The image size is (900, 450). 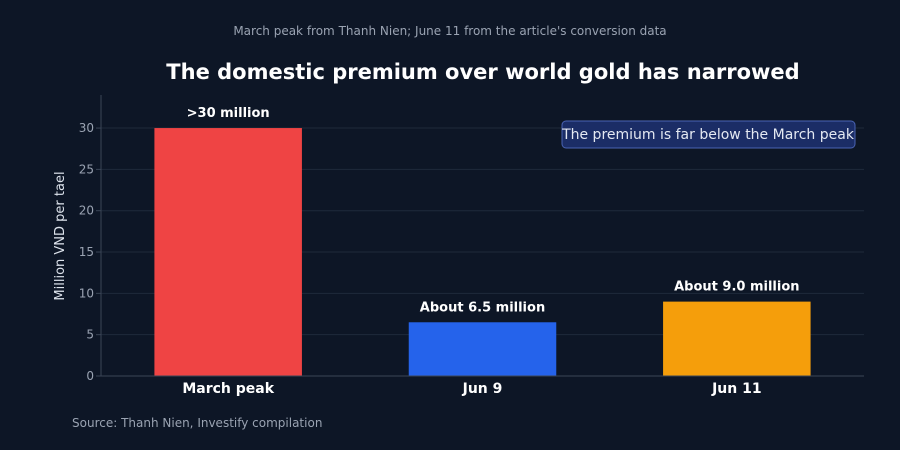 I want to click on y-tick-label: 5, so click(x=90, y=335).